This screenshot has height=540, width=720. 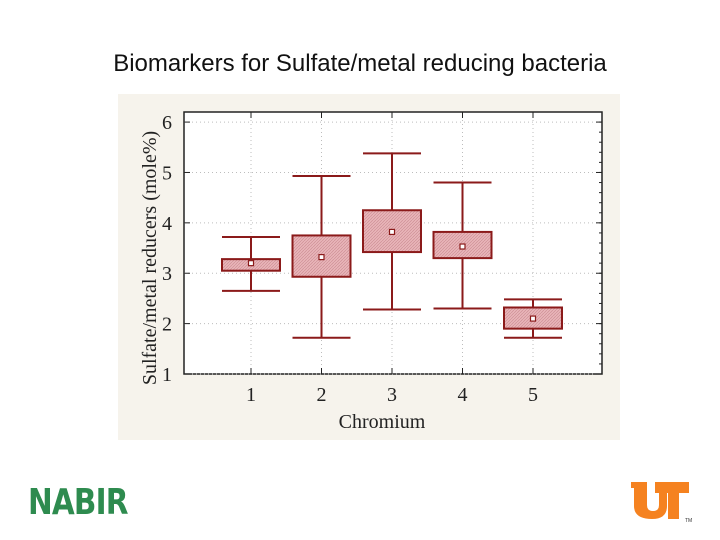 What do you see at coordinates (382, 422) in the screenshot?
I see `x-axis-title: Chromium` at bounding box center [382, 422].